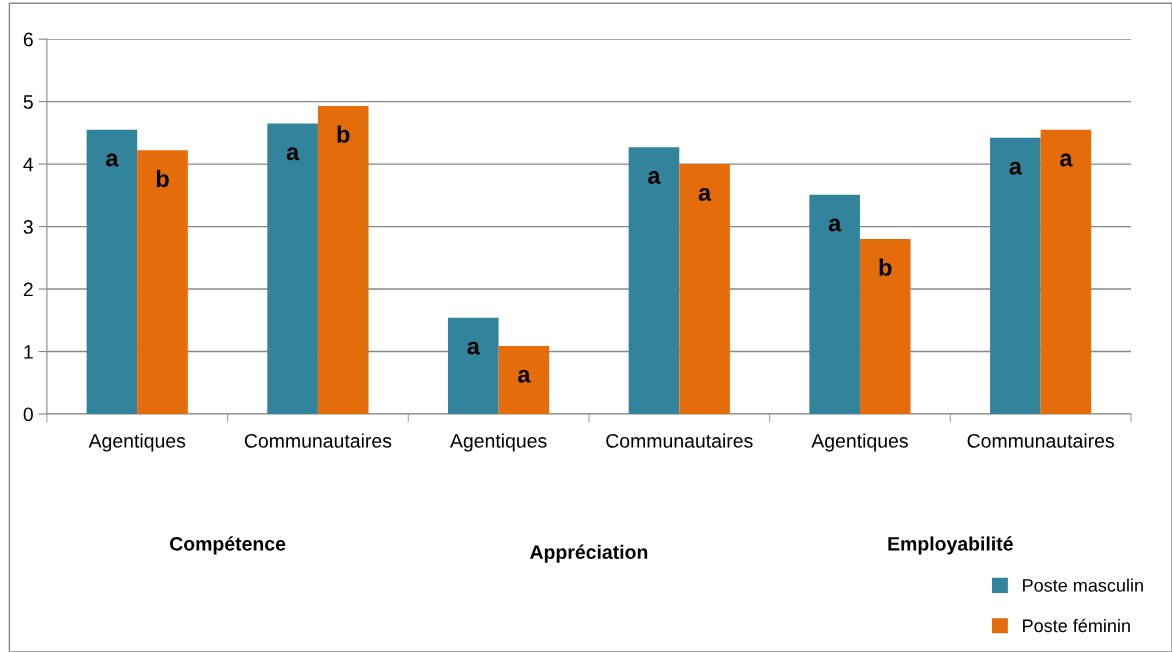 This screenshot has height=652, width=1172. I want to click on y-tick-label: 4, so click(28, 164).